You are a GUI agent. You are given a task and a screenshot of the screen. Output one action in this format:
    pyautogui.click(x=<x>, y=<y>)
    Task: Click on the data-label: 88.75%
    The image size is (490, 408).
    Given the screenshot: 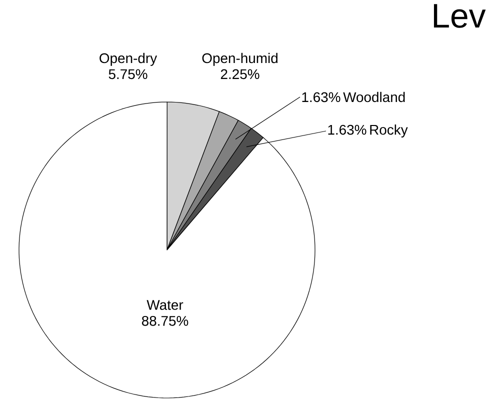 What is the action you would take?
    pyautogui.click(x=165, y=321)
    